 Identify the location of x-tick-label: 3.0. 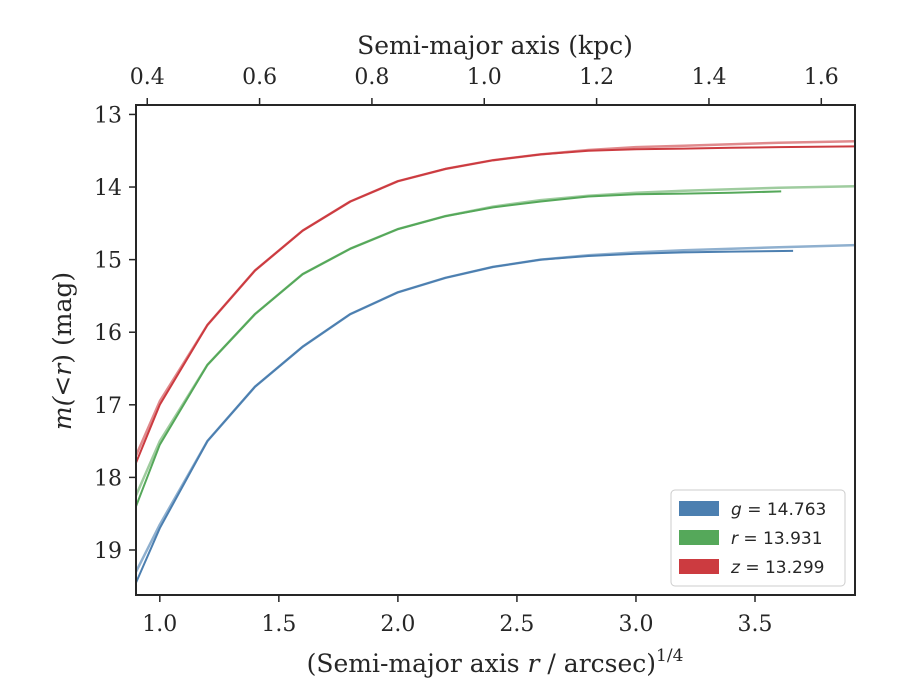
(635, 624).